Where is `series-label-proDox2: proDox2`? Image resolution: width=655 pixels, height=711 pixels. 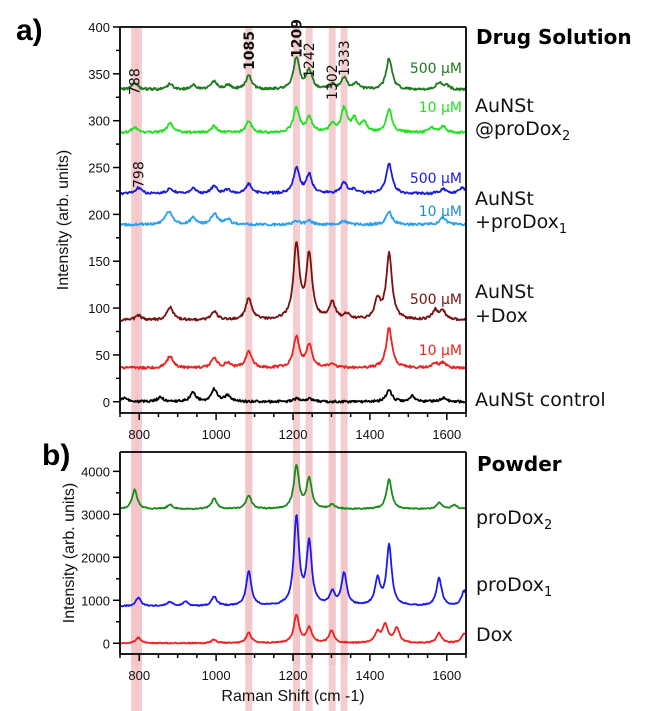
series-label-proDox2: proDox2 is located at coordinates (514, 520).